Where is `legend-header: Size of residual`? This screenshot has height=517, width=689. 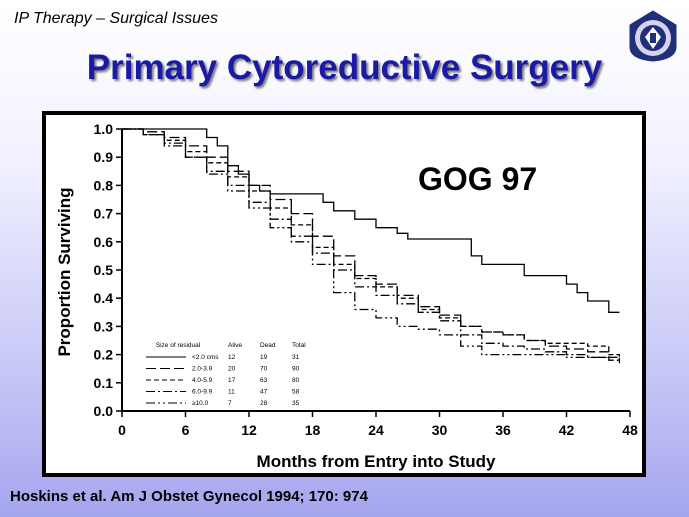 legend-header: Size of residual is located at coordinates (178, 345).